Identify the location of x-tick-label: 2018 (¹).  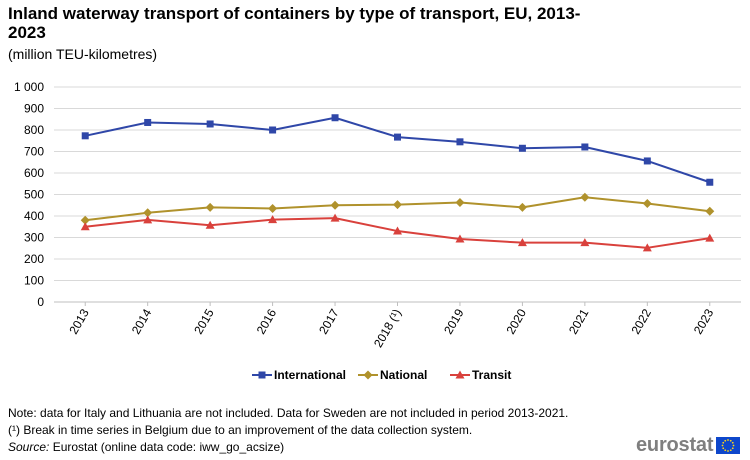
(387, 328).